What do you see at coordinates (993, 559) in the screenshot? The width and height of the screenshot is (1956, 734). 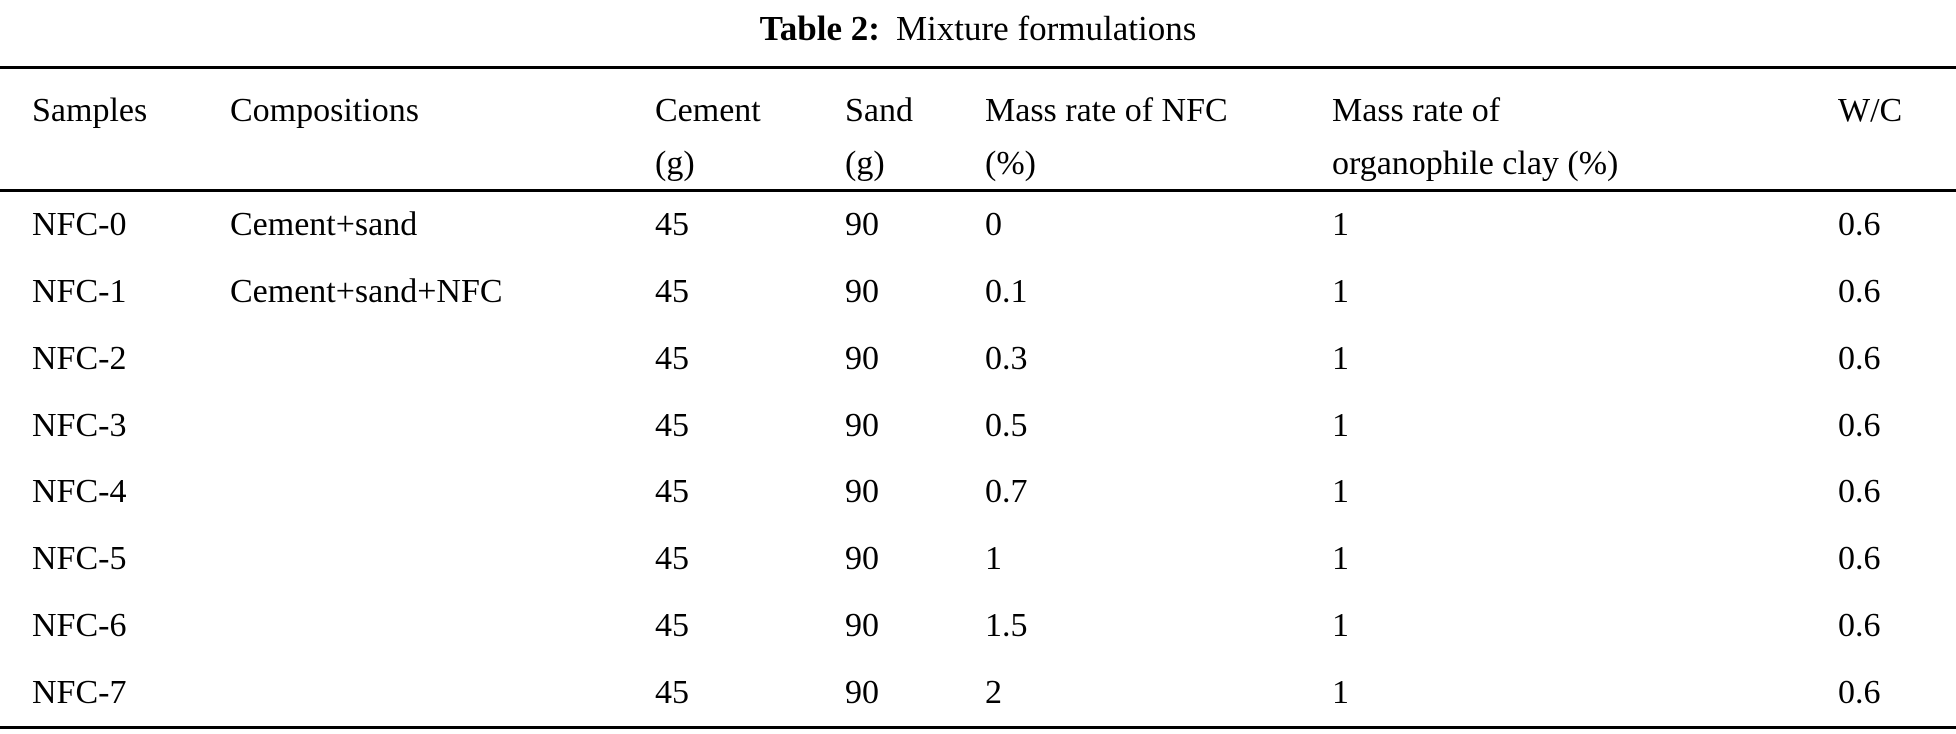 I see `cell-nfc-rate: 1` at bounding box center [993, 559].